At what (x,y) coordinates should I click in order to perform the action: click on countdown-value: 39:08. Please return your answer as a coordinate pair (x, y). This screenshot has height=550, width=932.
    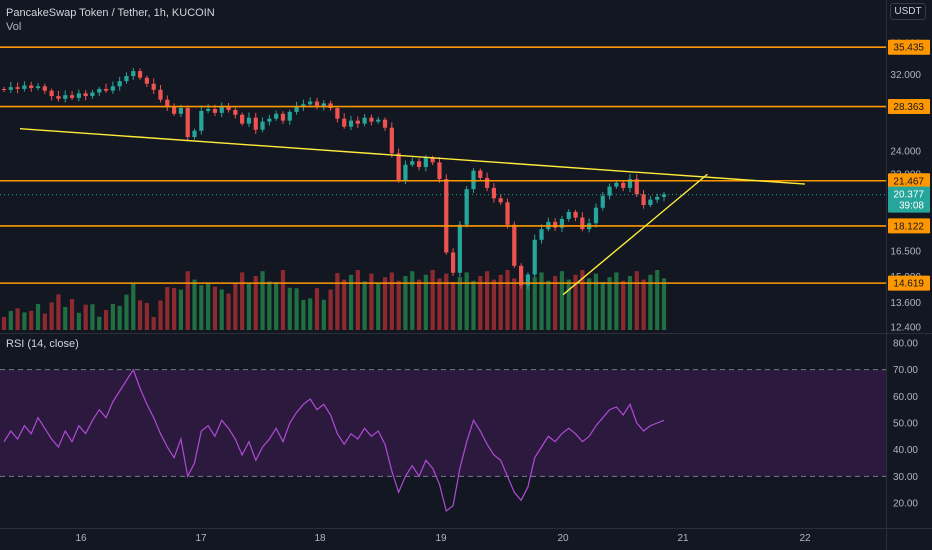
    Looking at the image, I should click on (911, 206).